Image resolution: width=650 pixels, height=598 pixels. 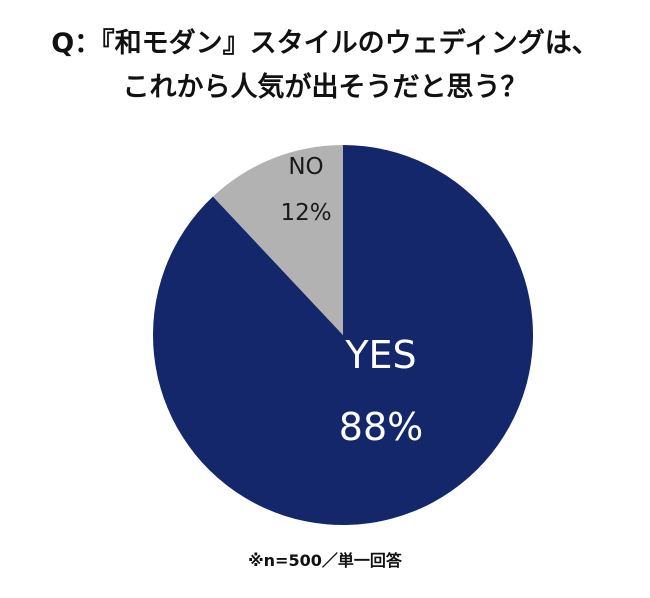 What do you see at coordinates (380, 355) in the screenshot?
I see `slice-category-label-yes: YES` at bounding box center [380, 355].